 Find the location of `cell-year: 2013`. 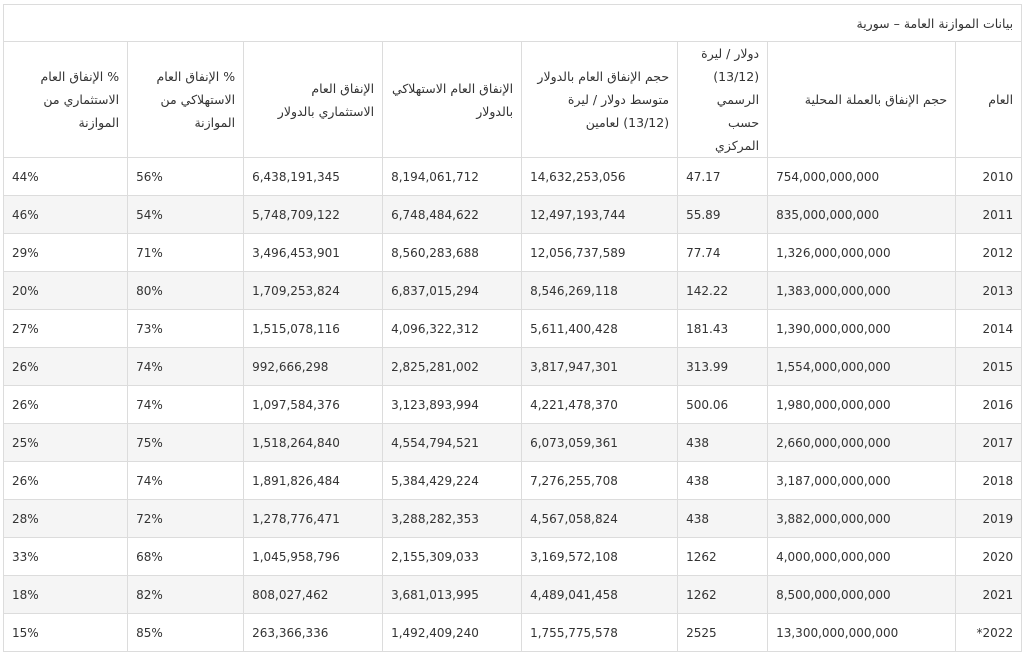

cell-year: 2013 is located at coordinates (989, 290).